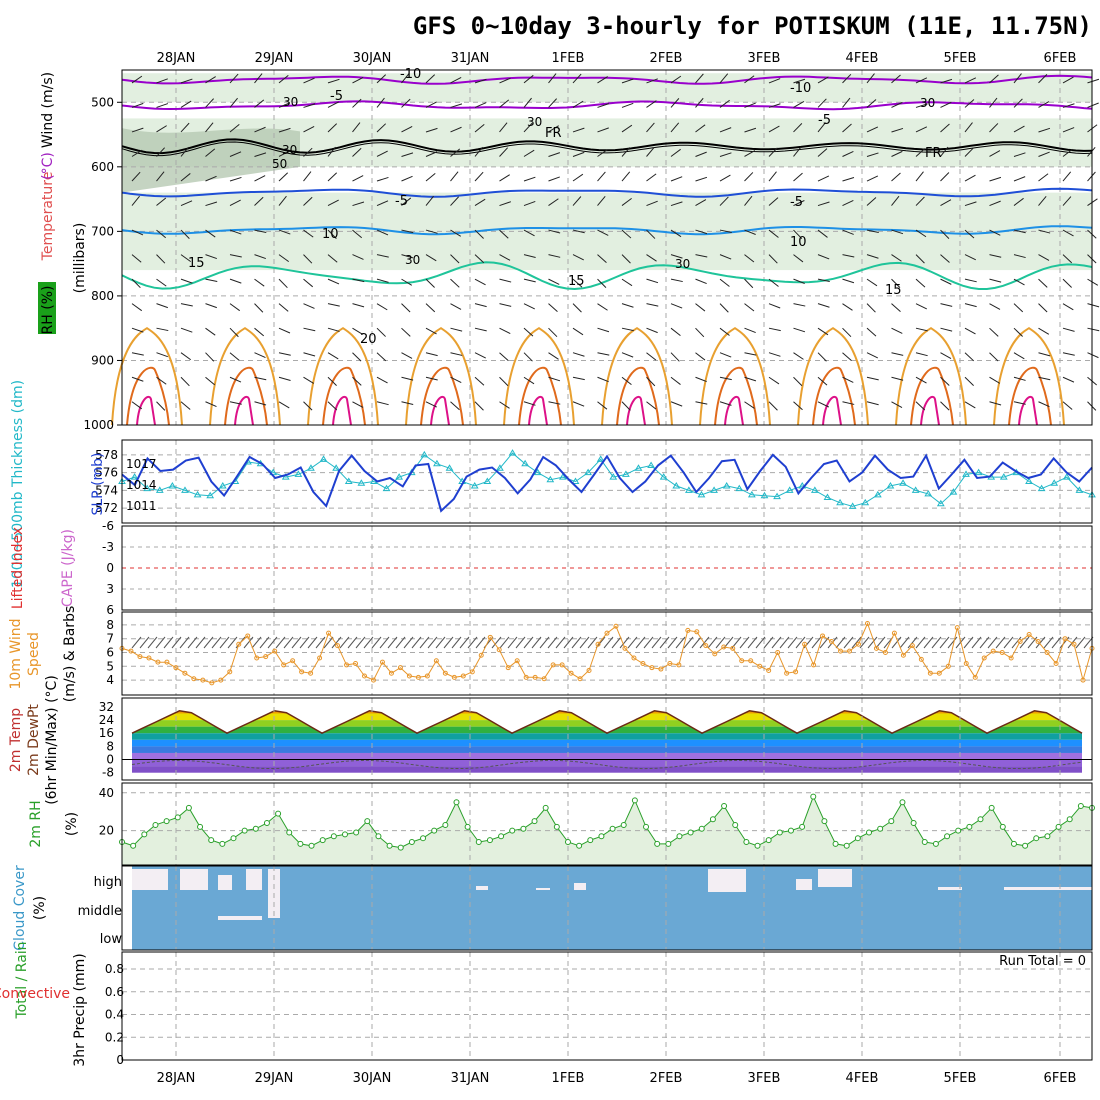 This screenshot has height=1100, width=1100. Describe the element at coordinates (80, 1009) in the screenshot. I see `precip-unit-label: 3hr Precip (mm)` at that location.